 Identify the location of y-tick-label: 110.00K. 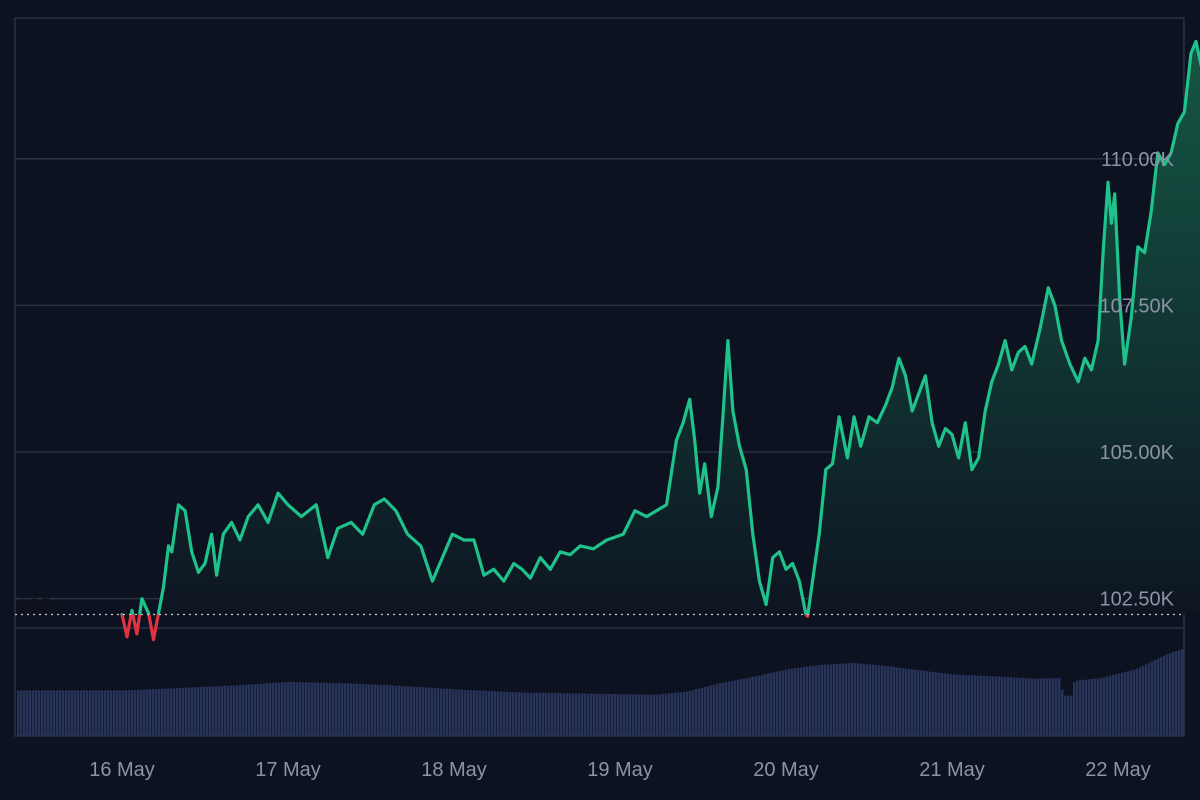
(1138, 160).